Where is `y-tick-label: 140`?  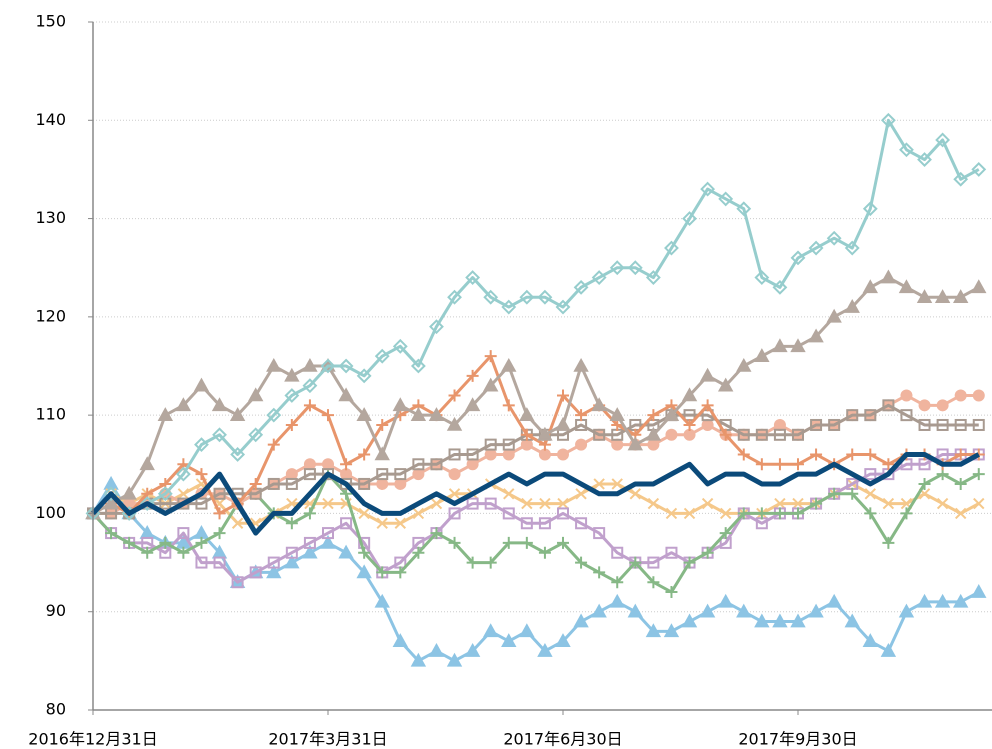 y-tick-label: 140 is located at coordinates (50, 119).